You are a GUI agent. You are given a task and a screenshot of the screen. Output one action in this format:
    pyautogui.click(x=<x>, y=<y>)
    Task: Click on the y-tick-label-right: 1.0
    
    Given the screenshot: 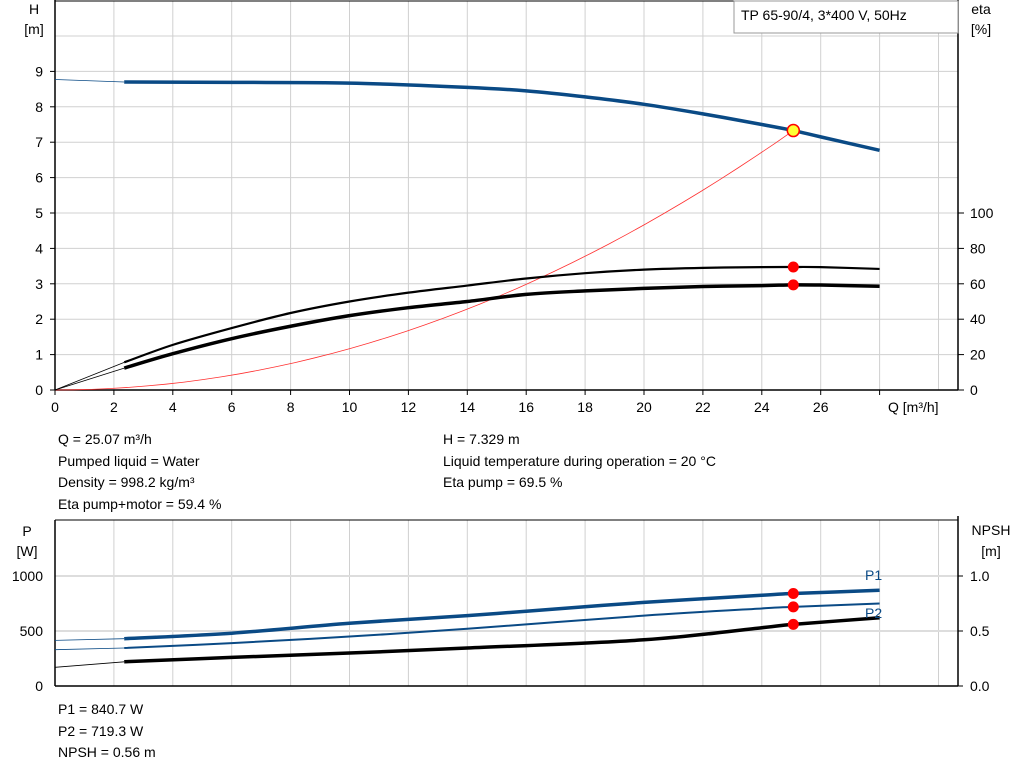 What is the action you would take?
    pyautogui.click(x=980, y=576)
    